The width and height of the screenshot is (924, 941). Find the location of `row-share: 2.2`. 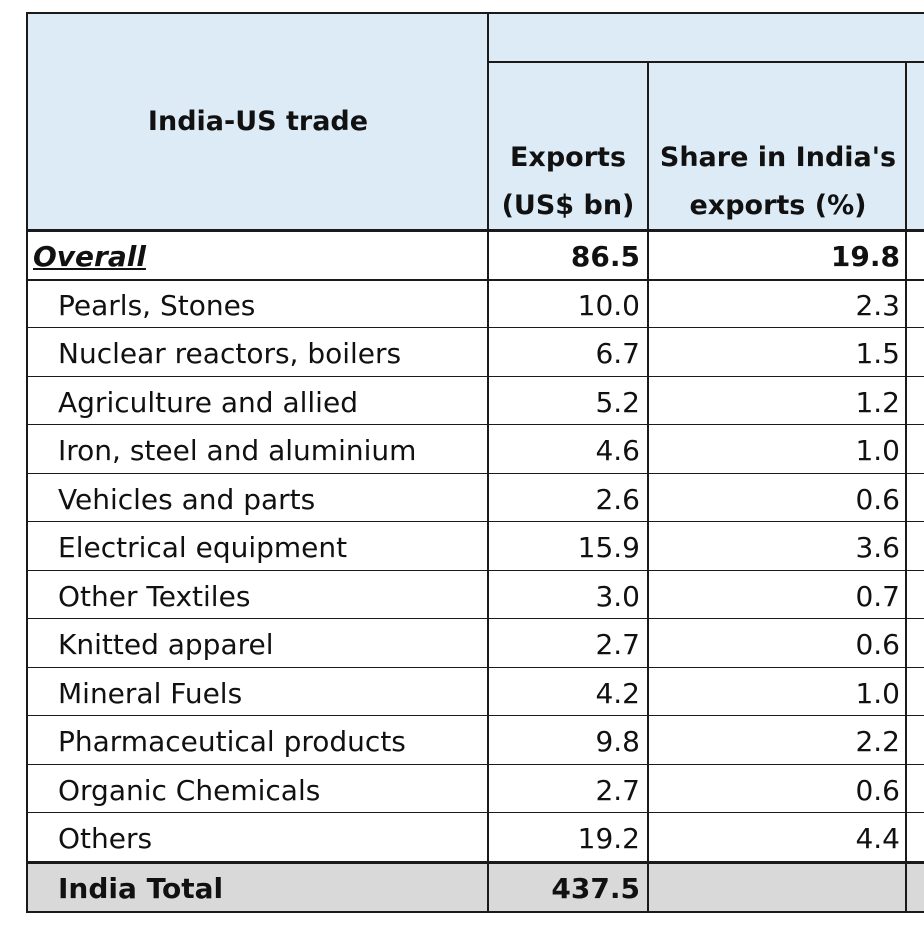

row-share: 2.2 is located at coordinates (877, 741).